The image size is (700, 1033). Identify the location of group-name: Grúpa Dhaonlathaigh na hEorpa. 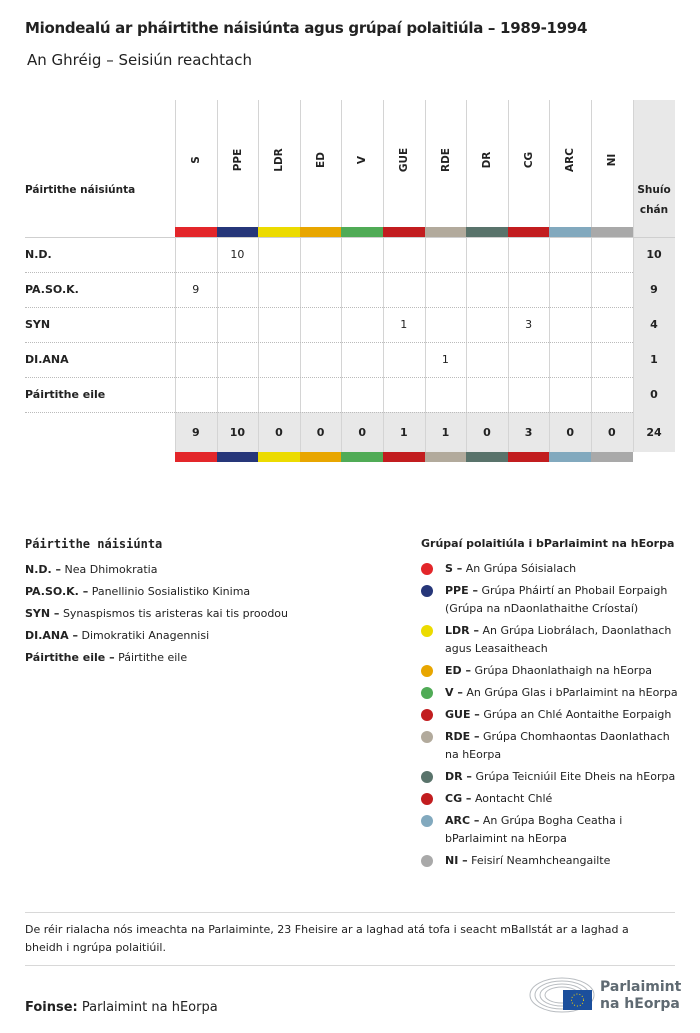
(563, 670).